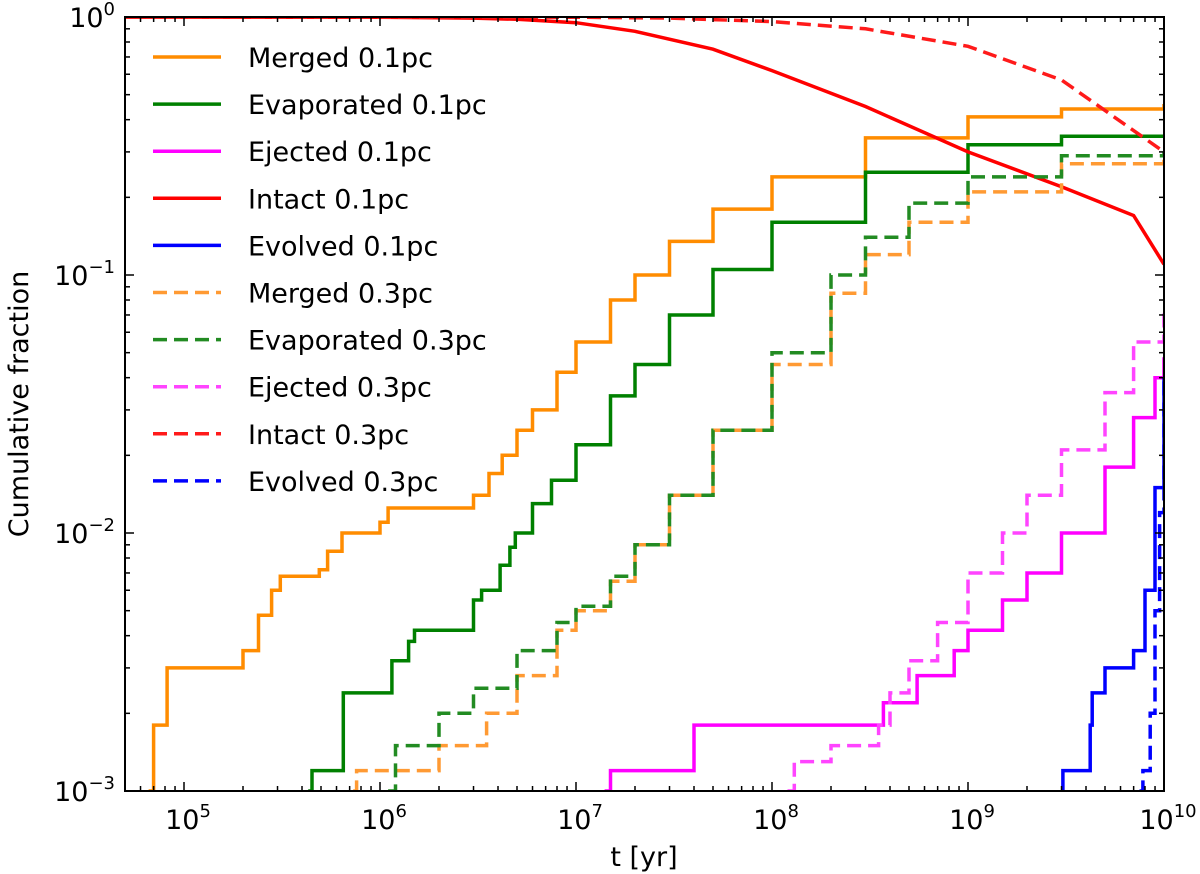 Image resolution: width=1200 pixels, height=874 pixels. Describe the element at coordinates (384, 818) in the screenshot. I see `x-tick-label-1: 10⁶` at that location.